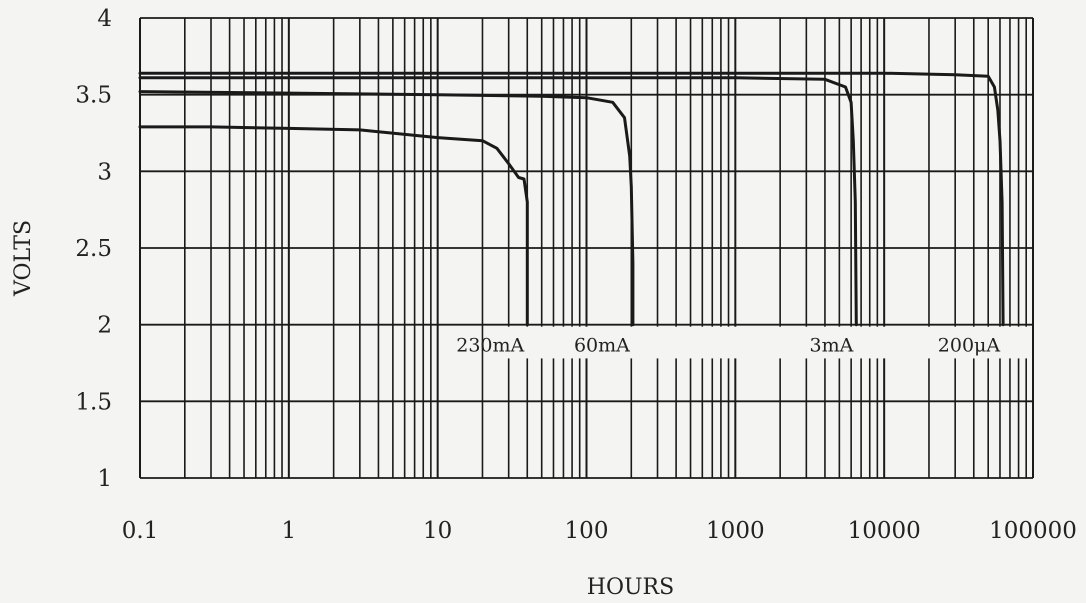  Describe the element at coordinates (140, 531) in the screenshot. I see `x-tick-label: 0.1` at that location.